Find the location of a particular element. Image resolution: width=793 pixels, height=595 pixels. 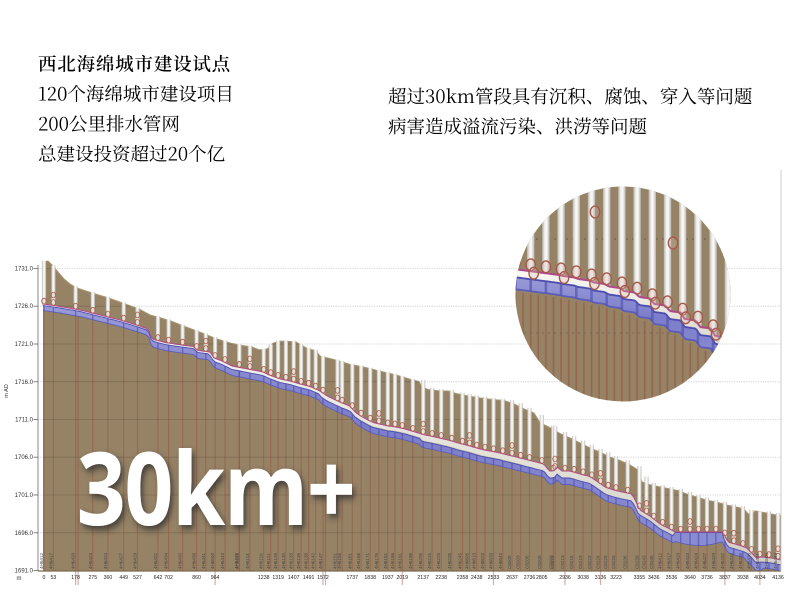

svg-text: 2533 is located at coordinates (494, 578).